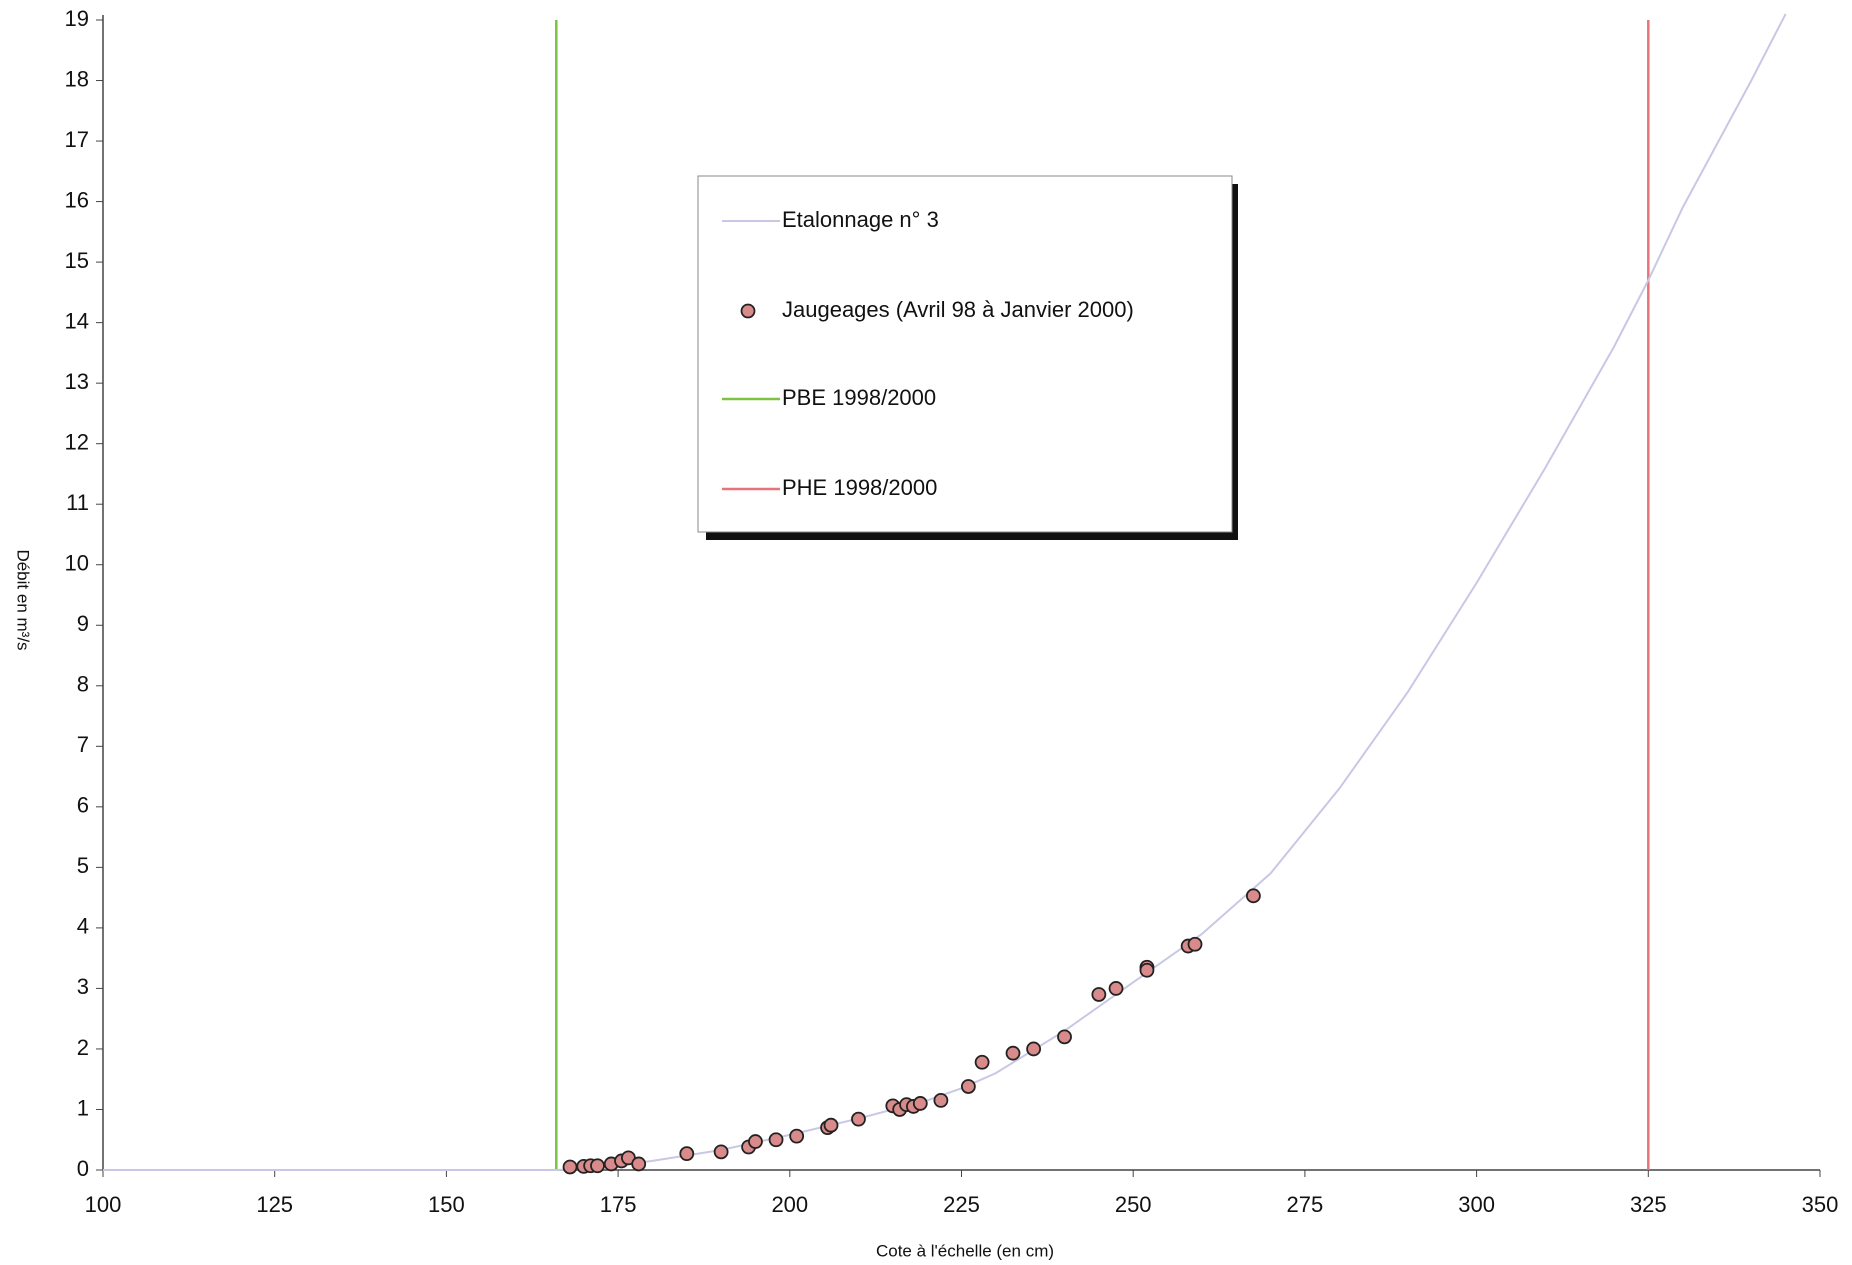  I want to click on y-tick-label: 11, so click(77, 502).